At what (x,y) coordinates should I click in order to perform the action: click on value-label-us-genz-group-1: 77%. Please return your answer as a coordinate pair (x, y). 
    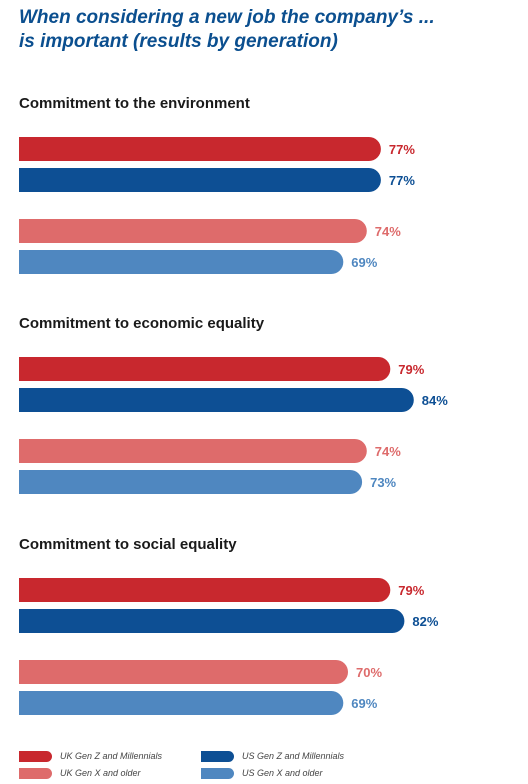
    Looking at the image, I should click on (402, 180).